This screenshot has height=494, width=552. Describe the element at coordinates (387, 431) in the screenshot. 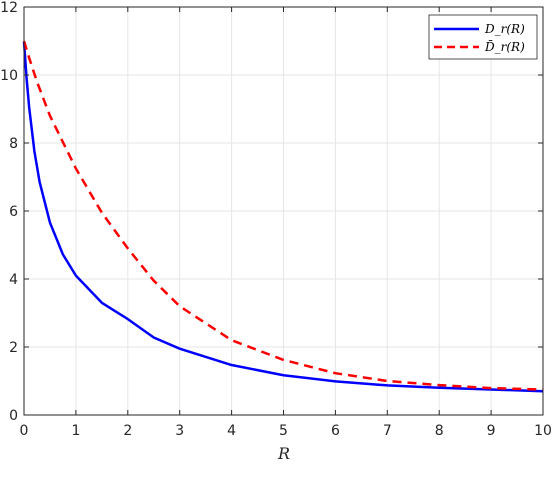

I see `x-tick-label: 7` at that location.